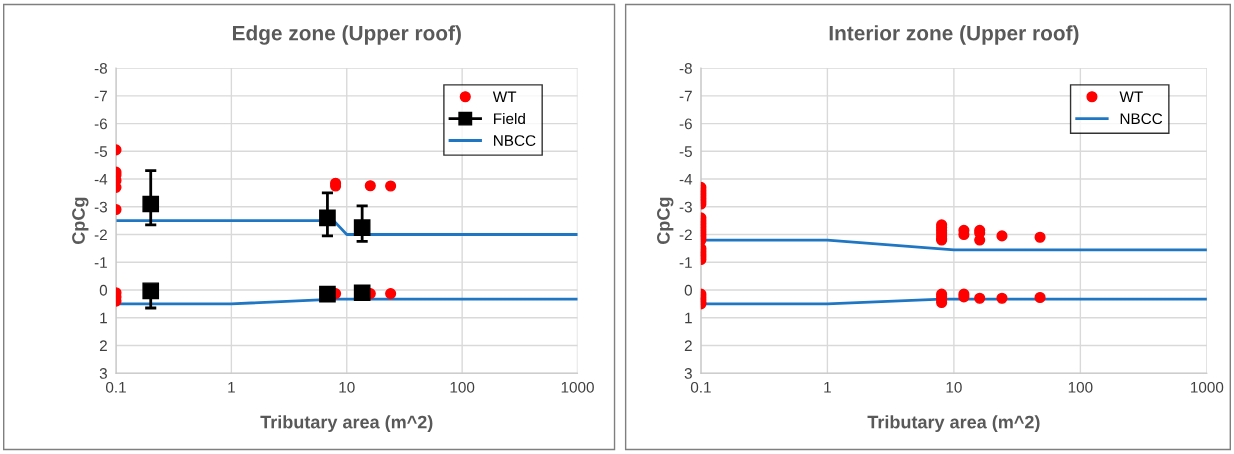 The height and width of the screenshot is (454, 1234). Describe the element at coordinates (509, 118) in the screenshot. I see `legend-label: Field` at that location.